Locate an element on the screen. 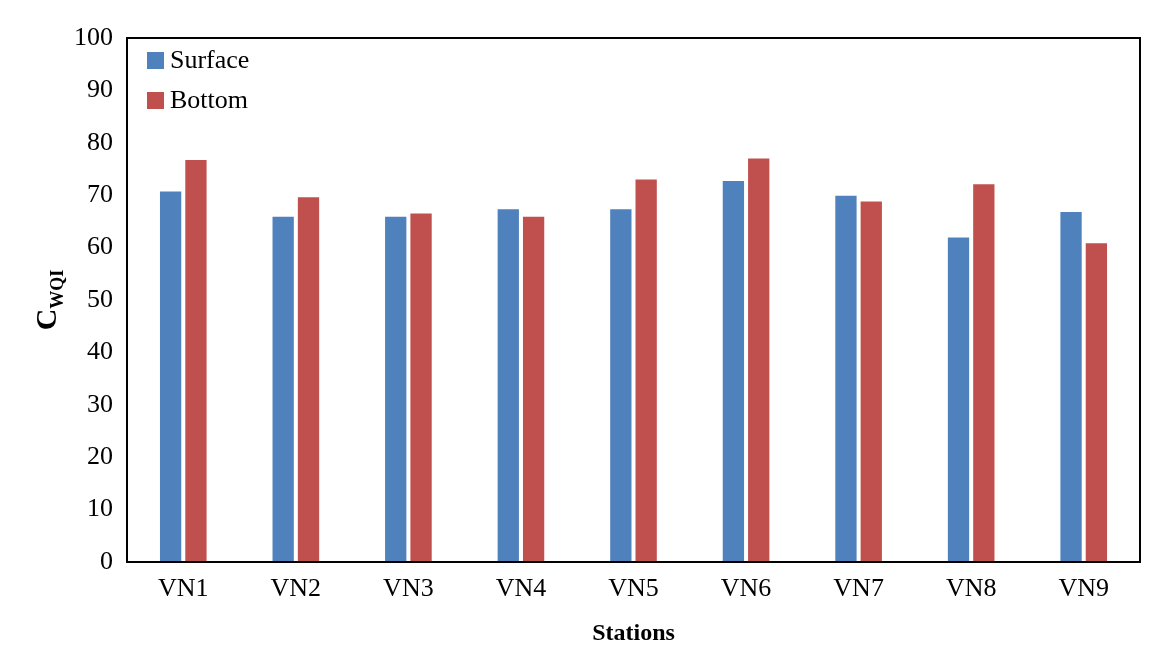  y-tick-label: 90 is located at coordinates (100, 89).